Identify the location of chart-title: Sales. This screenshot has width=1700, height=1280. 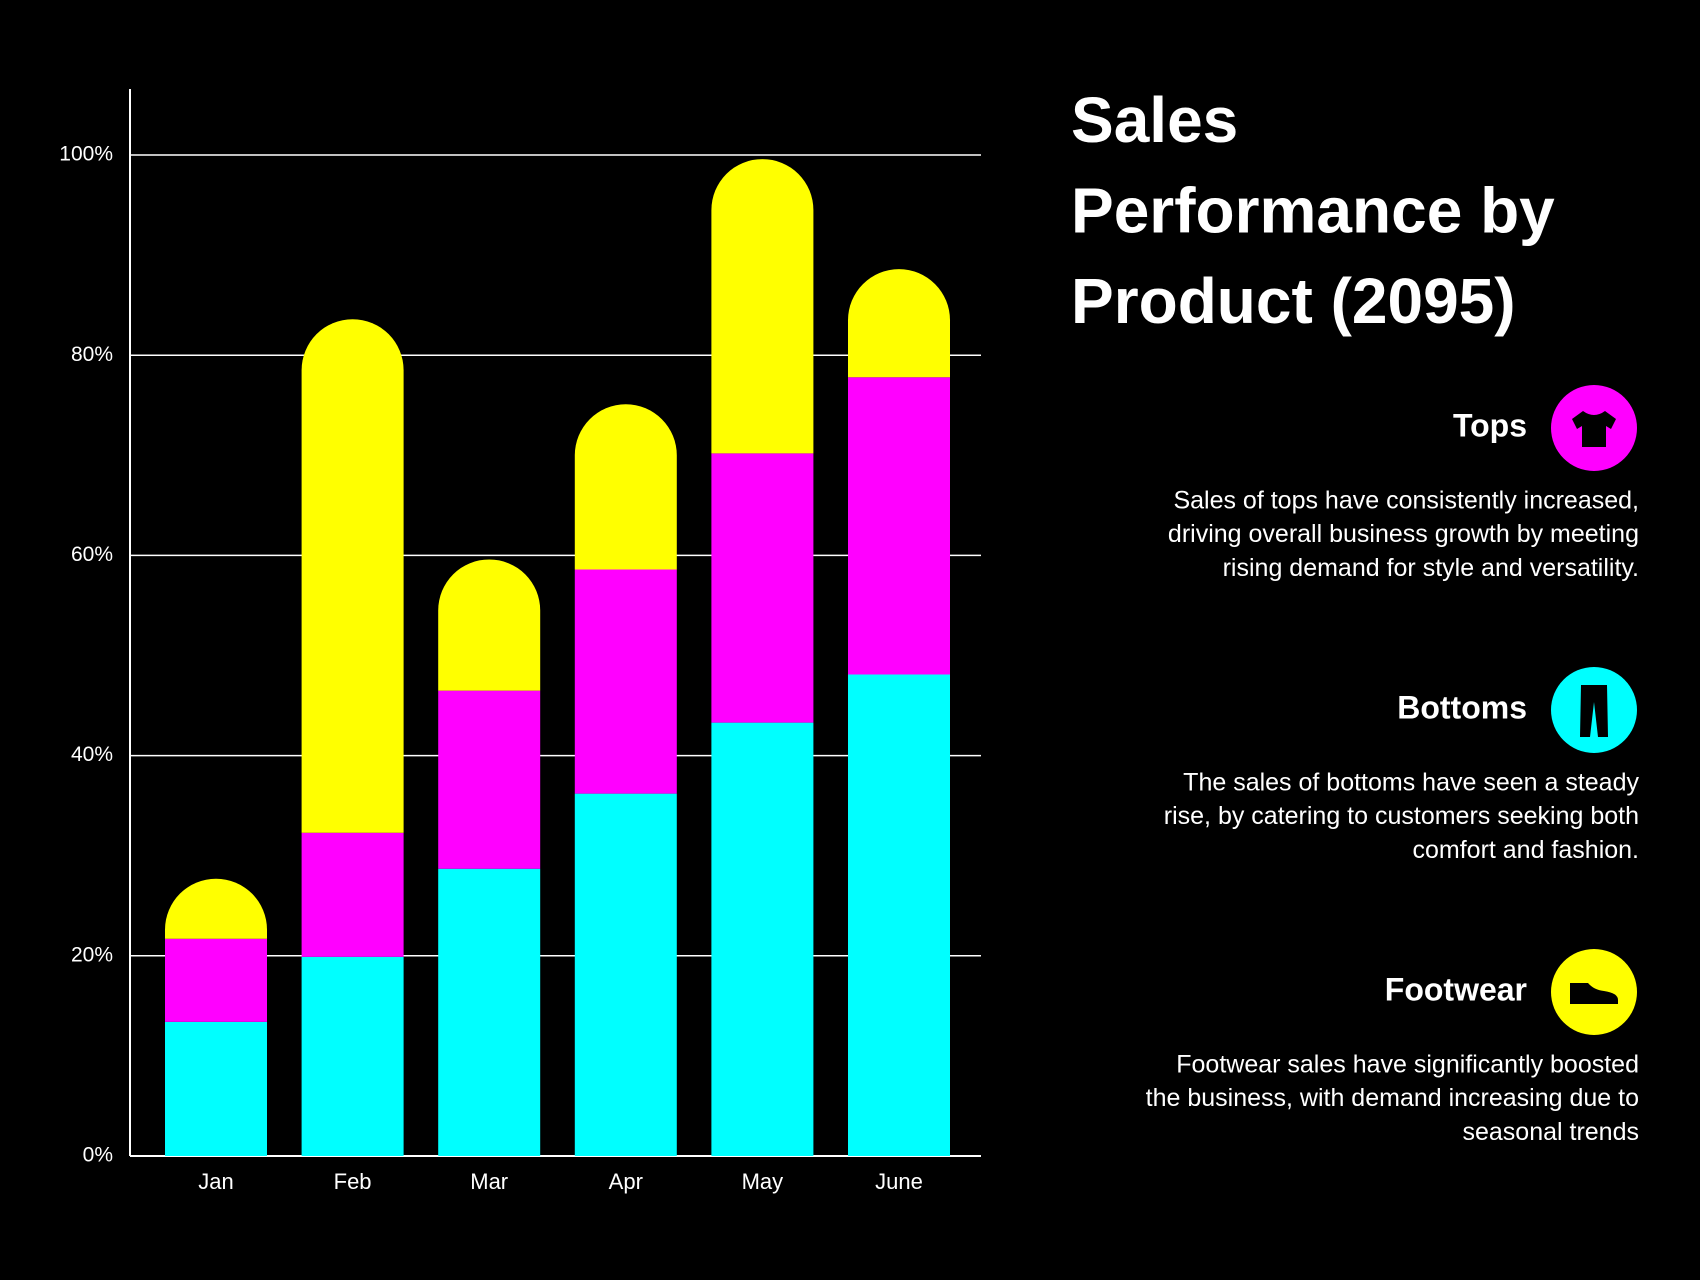
(1154, 120).